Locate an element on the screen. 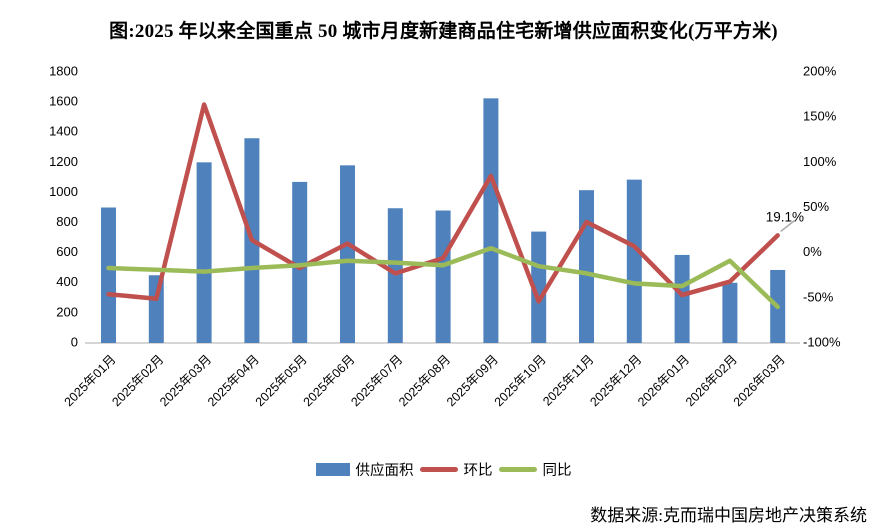 The image size is (887, 532). left-axis-tick: 1000 is located at coordinates (63, 191).